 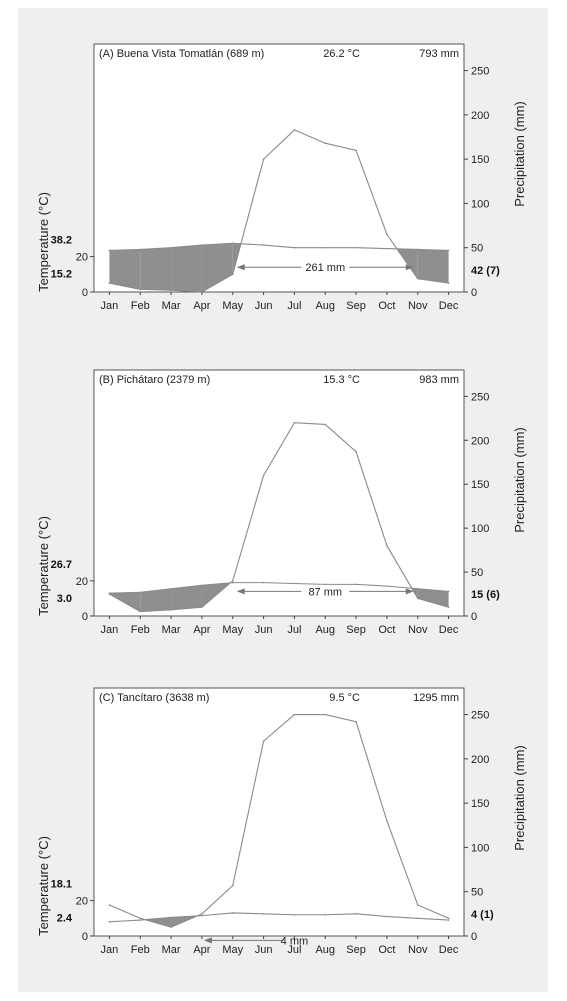 I want to click on right-tick-label: 0, so click(x=474, y=937).